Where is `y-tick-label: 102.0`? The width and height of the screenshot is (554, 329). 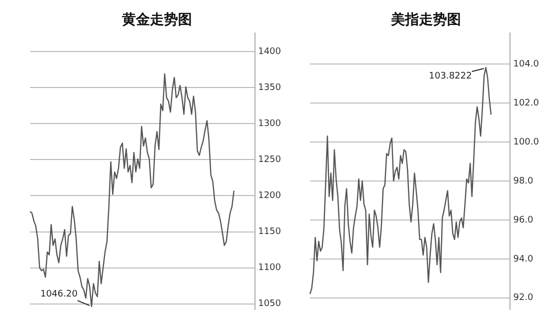
y-tick-label: 102.0 is located at coordinates (526, 103).